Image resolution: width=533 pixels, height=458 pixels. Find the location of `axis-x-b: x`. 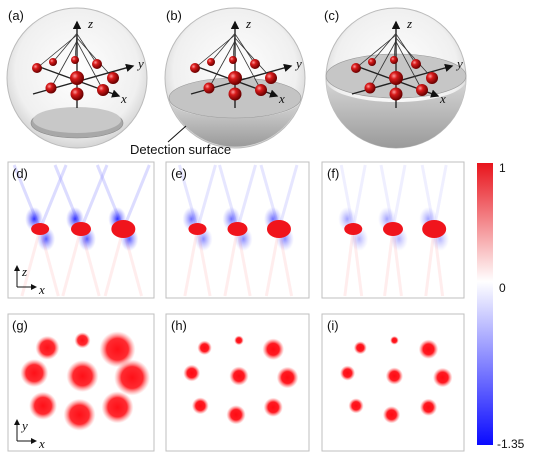

axis-x-b: x is located at coordinates (281, 98).